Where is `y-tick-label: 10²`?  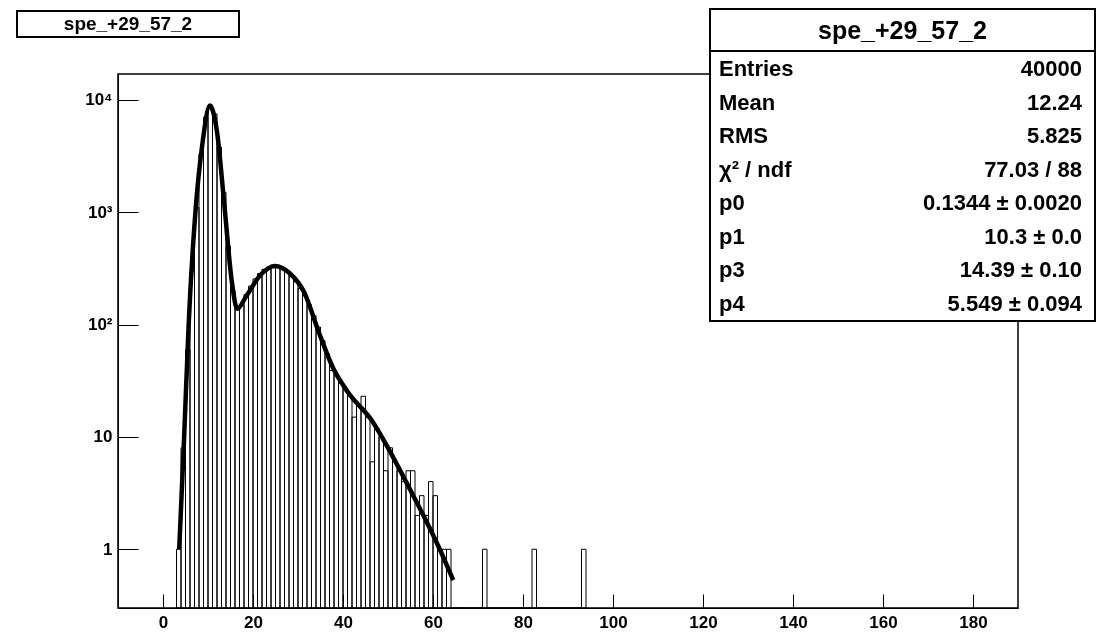
y-tick-label: 10² is located at coordinates (100, 325).